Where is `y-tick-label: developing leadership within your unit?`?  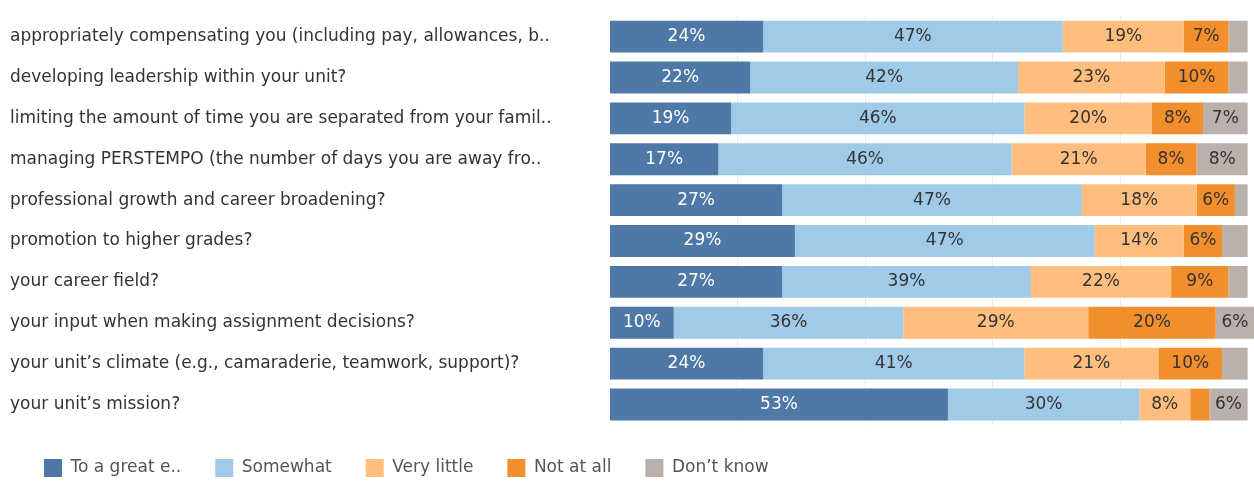
y-tick-label: developing leadership within your unit? is located at coordinates (178, 75).